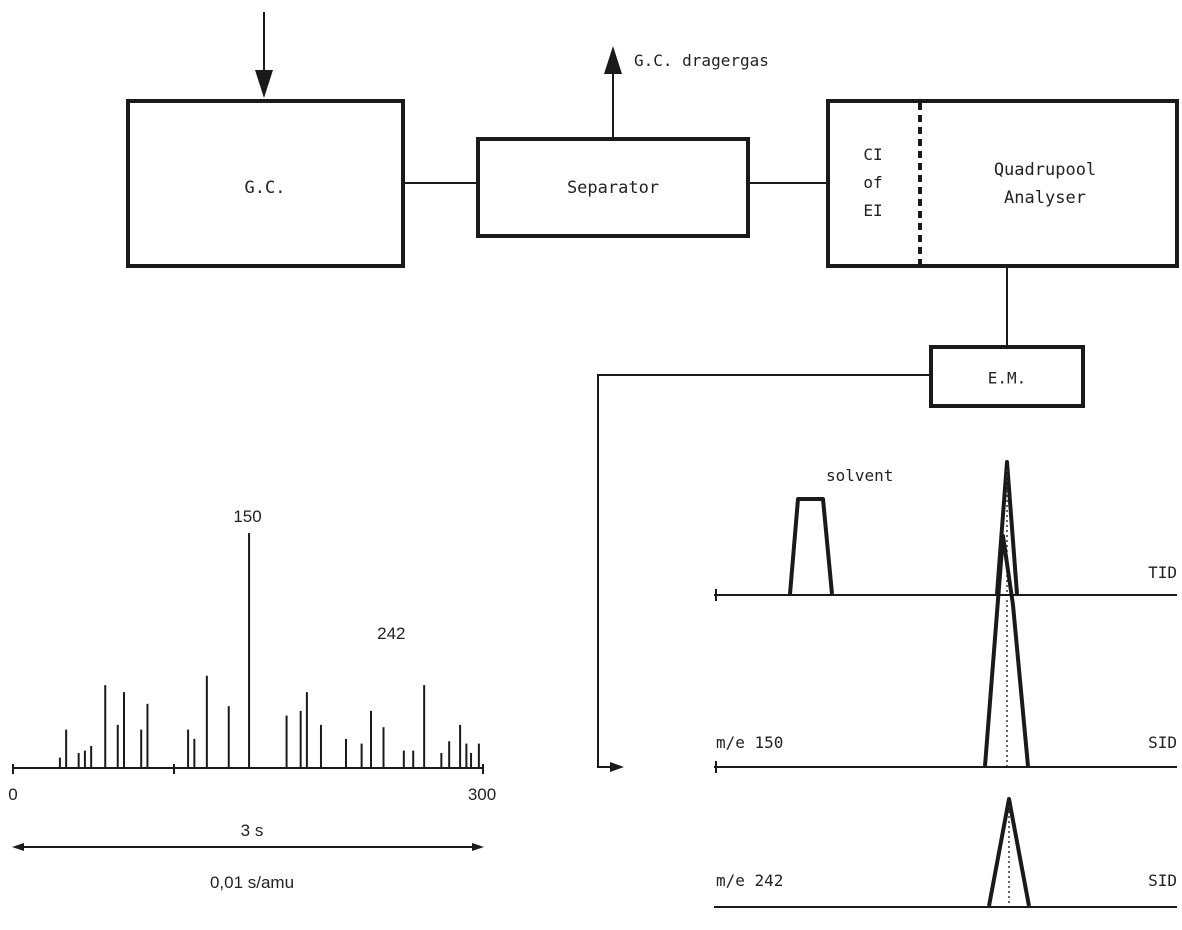  I want to click on ion-source-line-2: of, so click(872, 182).